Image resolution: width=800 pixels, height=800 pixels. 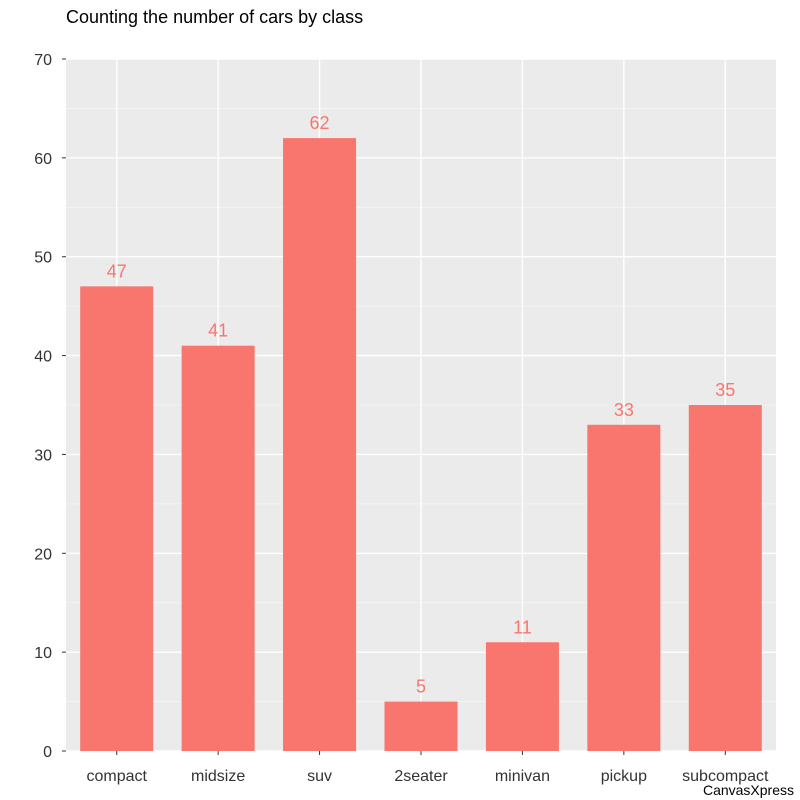 I want to click on watermark: CanvasXpress, so click(x=748, y=790).